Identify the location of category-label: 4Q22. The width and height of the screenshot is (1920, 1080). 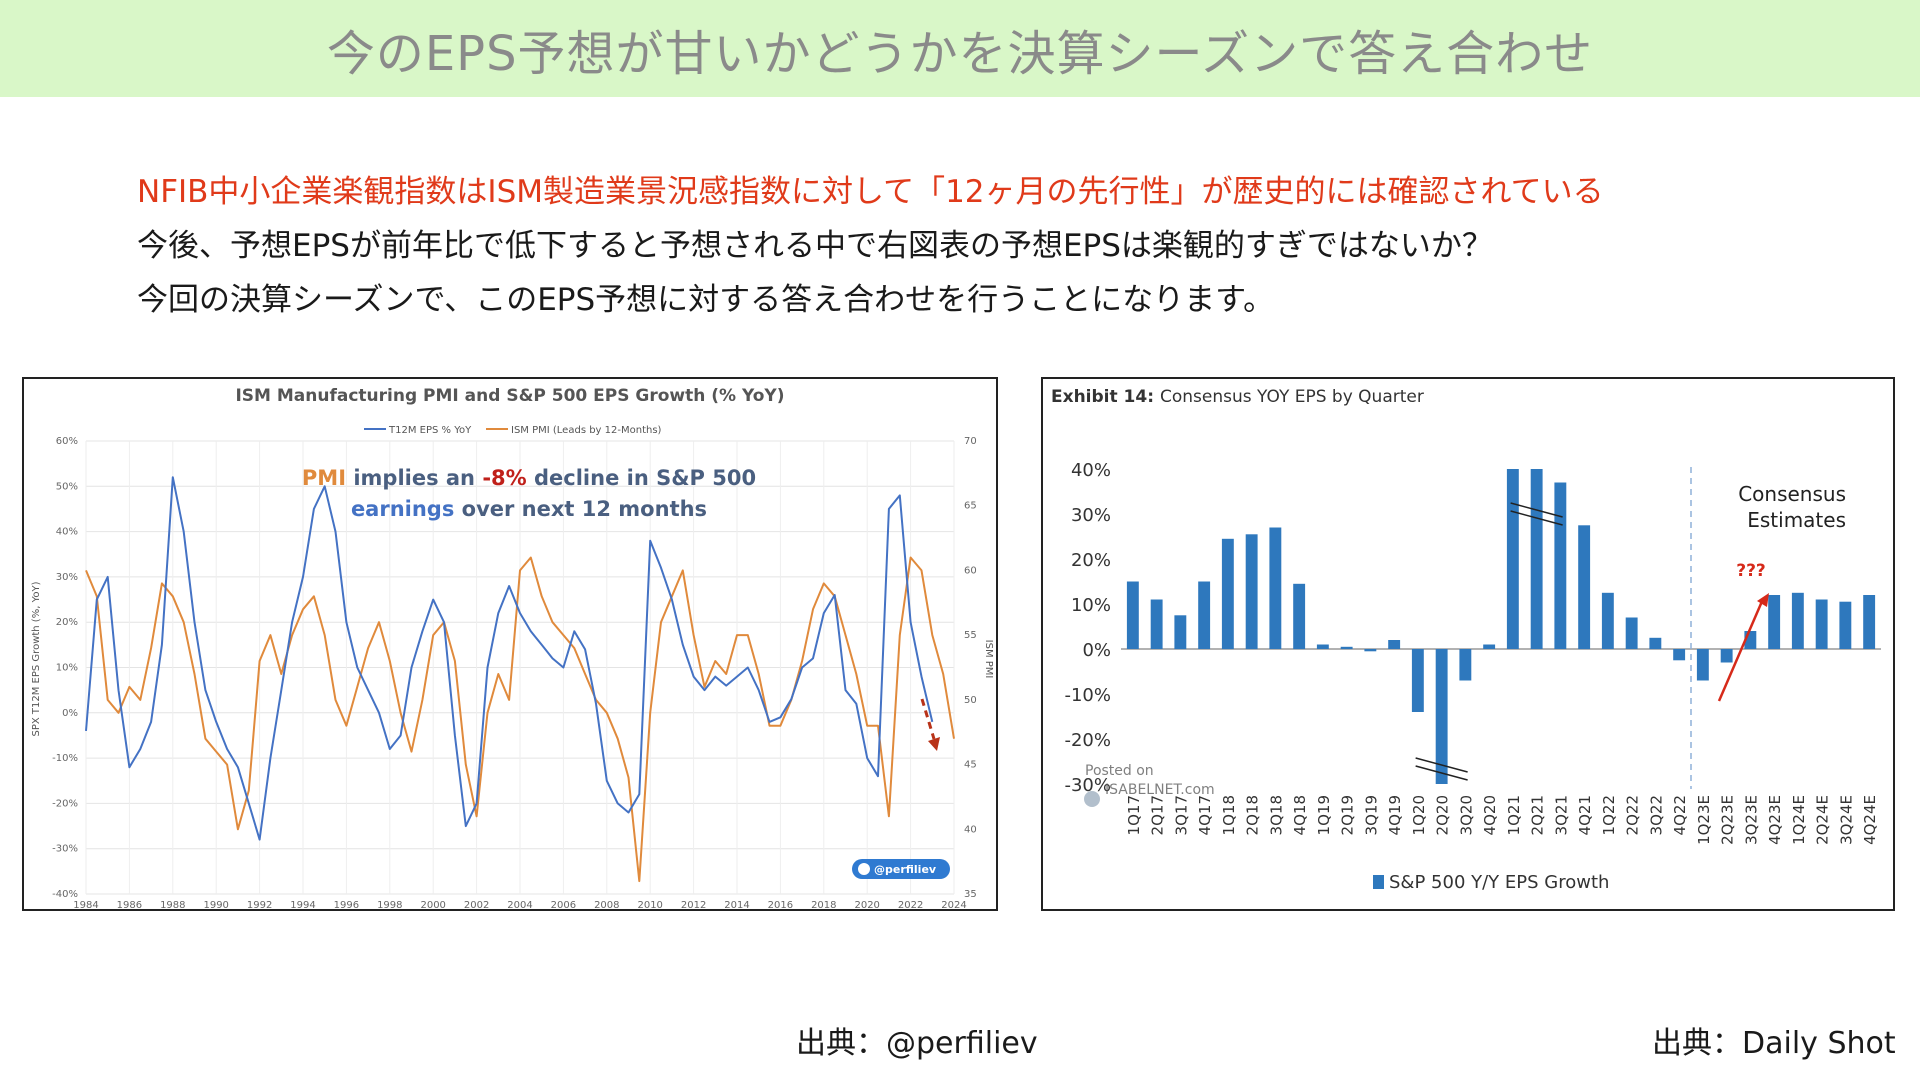
(1680, 815).